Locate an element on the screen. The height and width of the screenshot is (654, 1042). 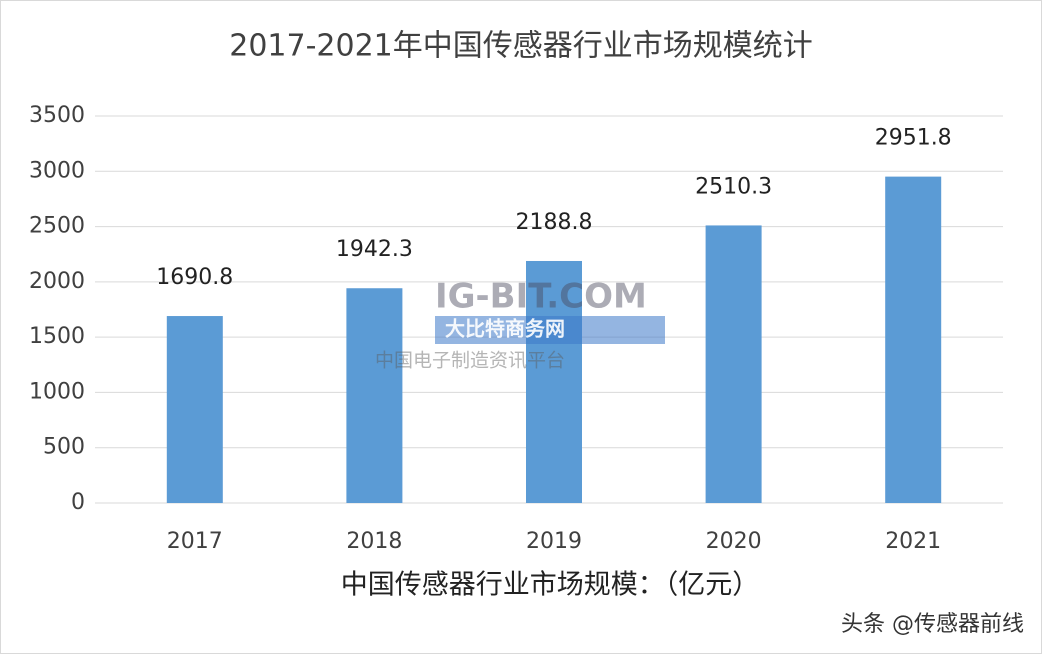
x-tick-label: 2019 is located at coordinates (554, 541).